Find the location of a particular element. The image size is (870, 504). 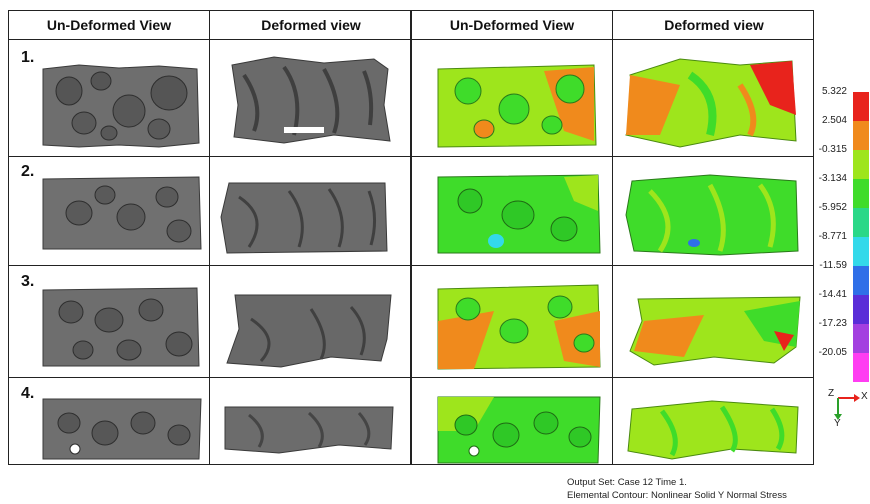

row-label-2: 2. is located at coordinates (28, 171).